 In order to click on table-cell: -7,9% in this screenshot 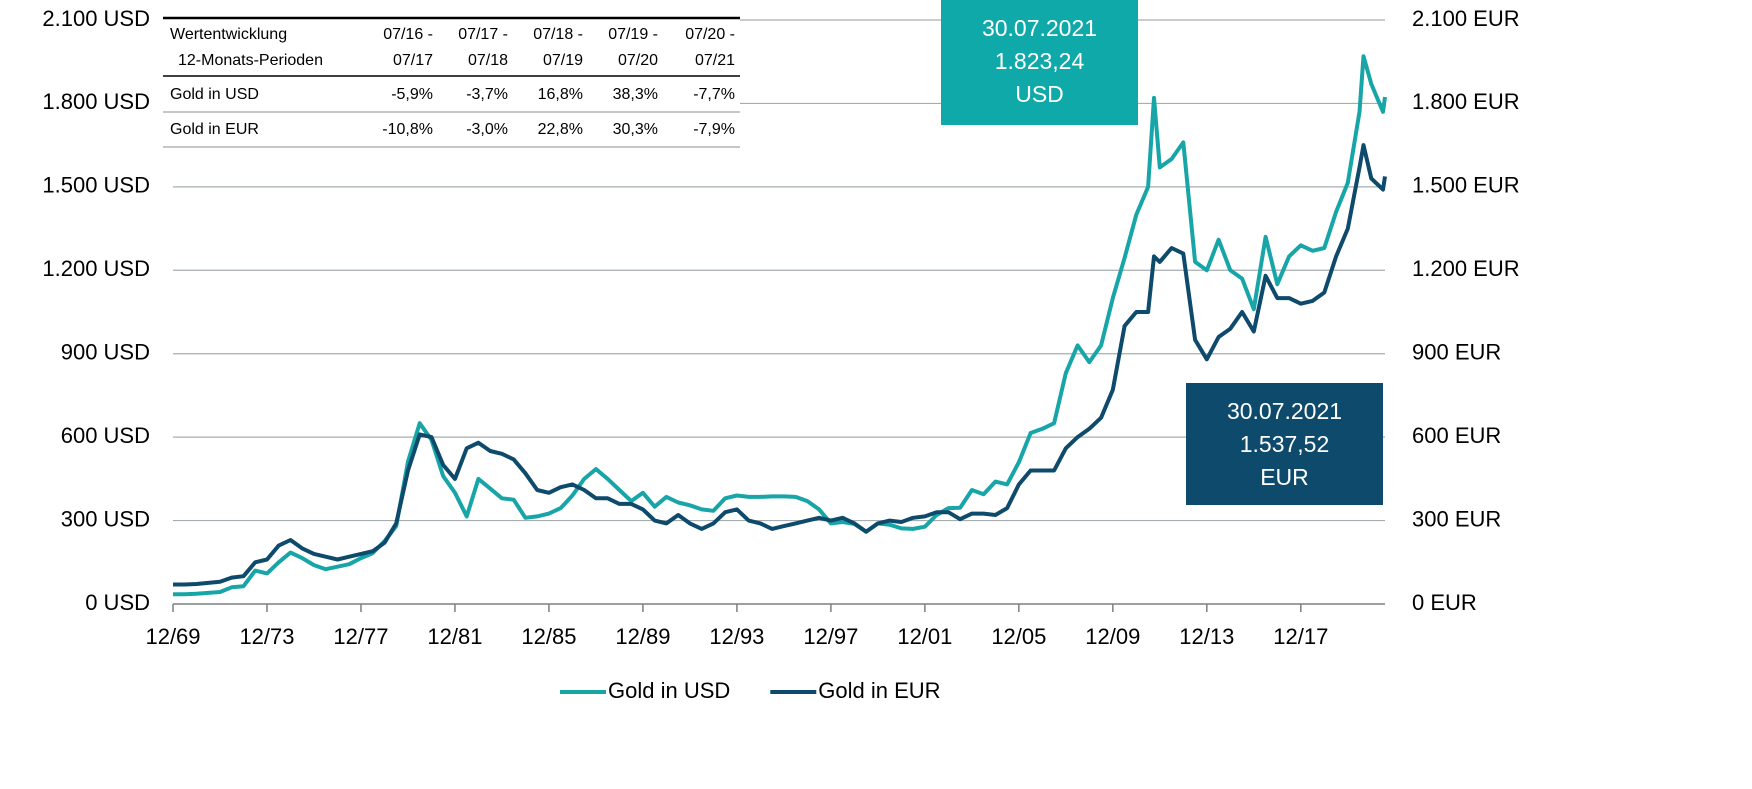, I will do `click(714, 129)`.